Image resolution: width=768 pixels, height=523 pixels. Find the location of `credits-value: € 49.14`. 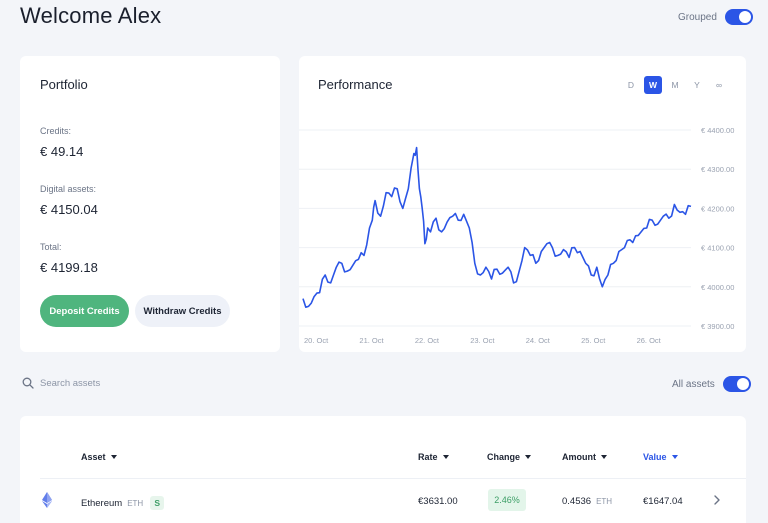

credits-value: € 49.14 is located at coordinates (62, 151).